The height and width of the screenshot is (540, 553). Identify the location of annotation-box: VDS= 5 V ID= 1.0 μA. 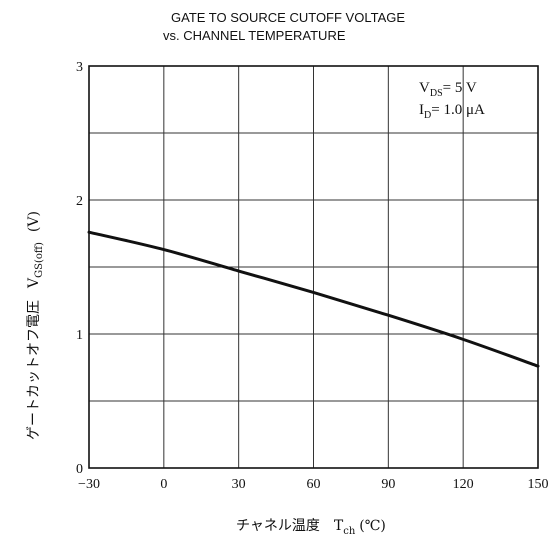
(452, 100).